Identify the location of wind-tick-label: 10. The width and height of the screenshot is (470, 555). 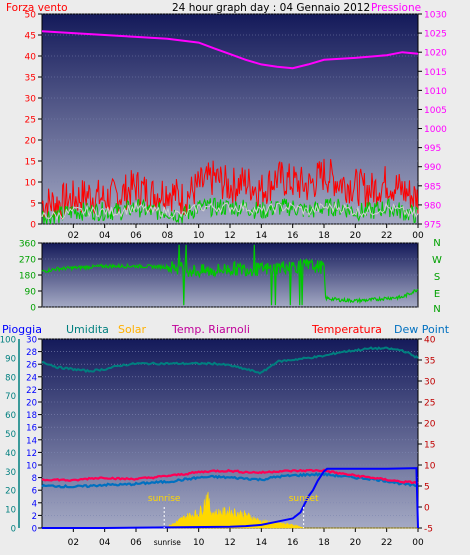
(31, 184).